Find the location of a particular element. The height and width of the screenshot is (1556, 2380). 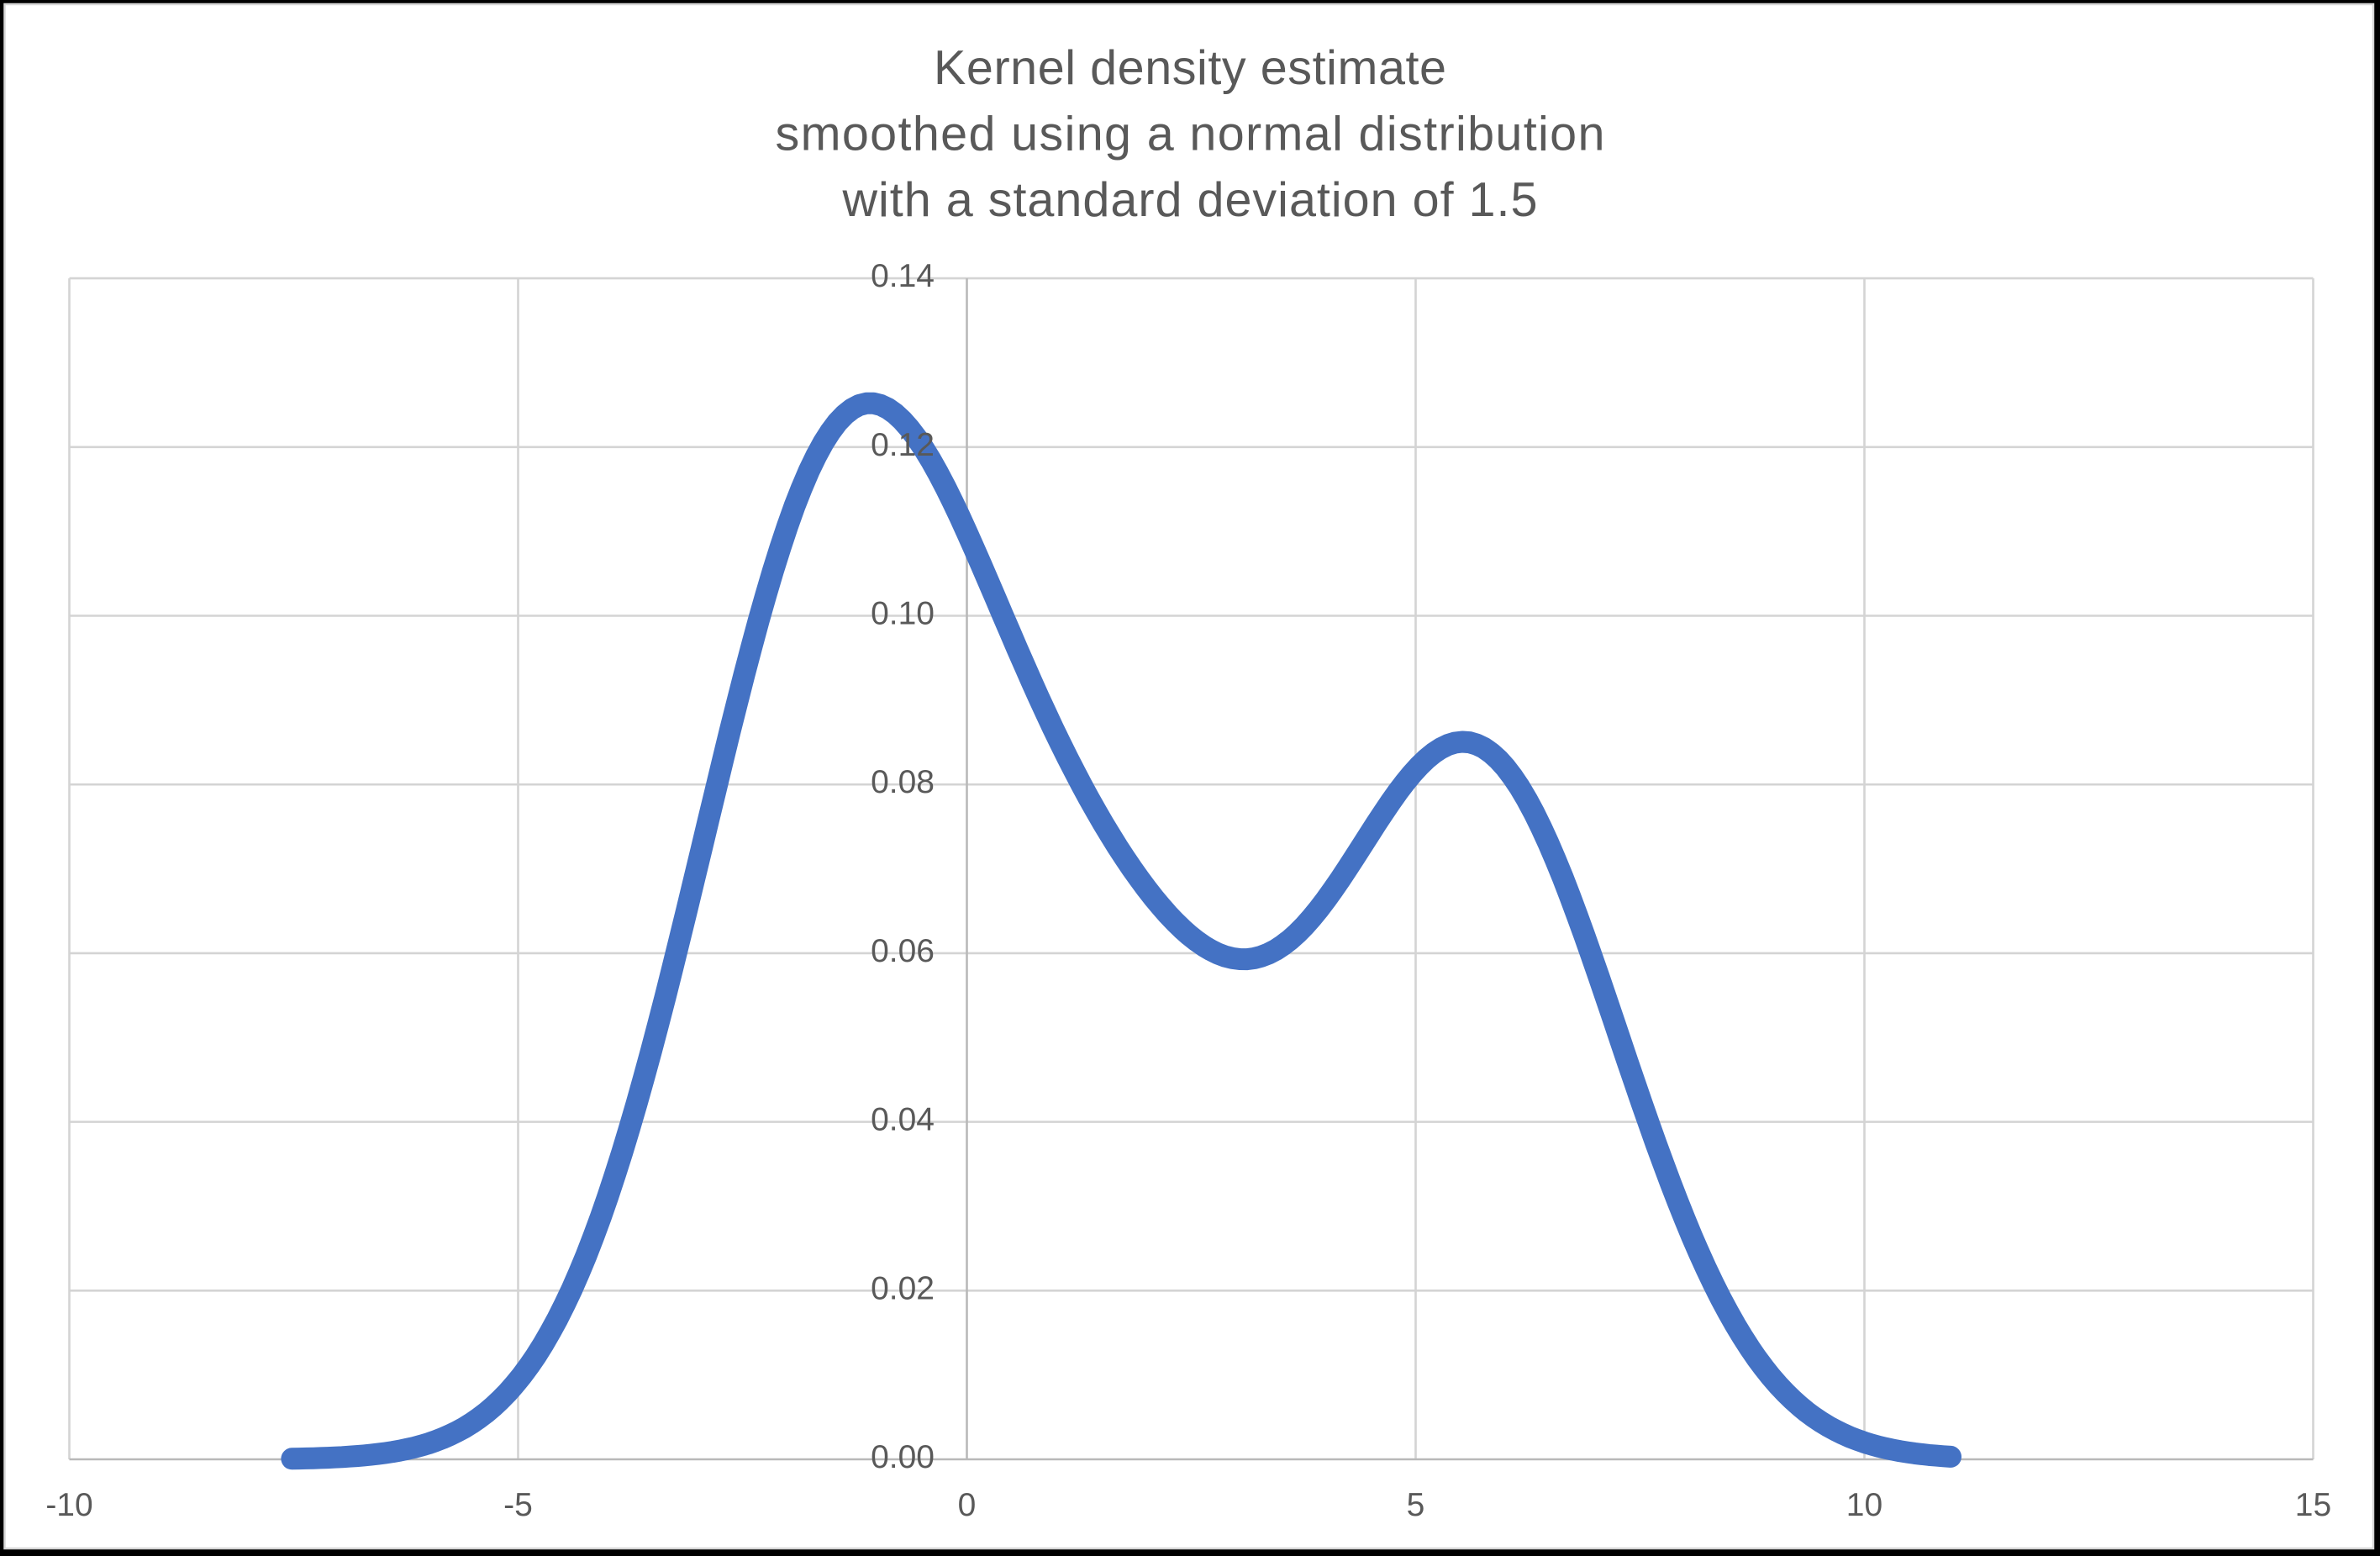

svg-text: 0.12 is located at coordinates (903, 445).